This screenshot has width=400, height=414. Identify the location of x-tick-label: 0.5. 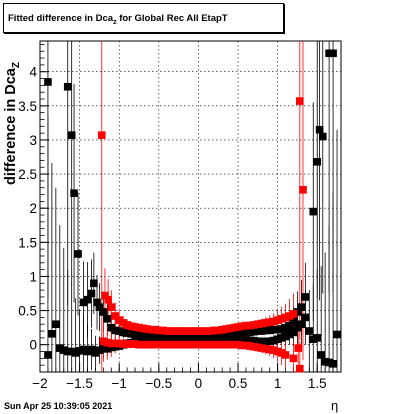
(238, 383).